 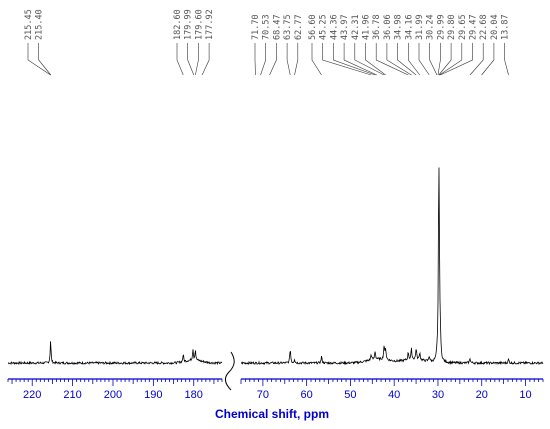 What do you see at coordinates (345, 27) in the screenshot?
I see `peak-label: 43.97` at bounding box center [345, 27].